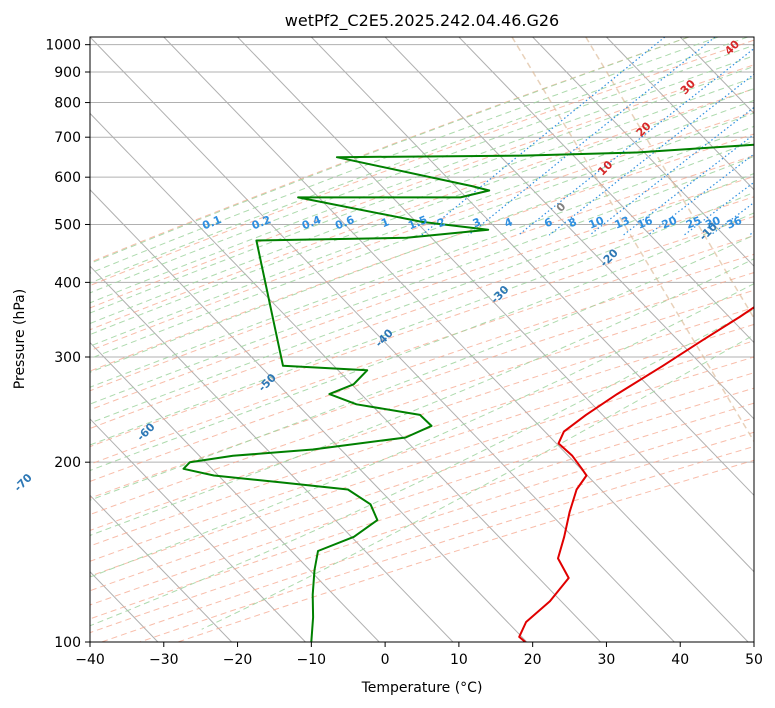  I want to click on mixing-ratio-label: 4, so click(509, 222).